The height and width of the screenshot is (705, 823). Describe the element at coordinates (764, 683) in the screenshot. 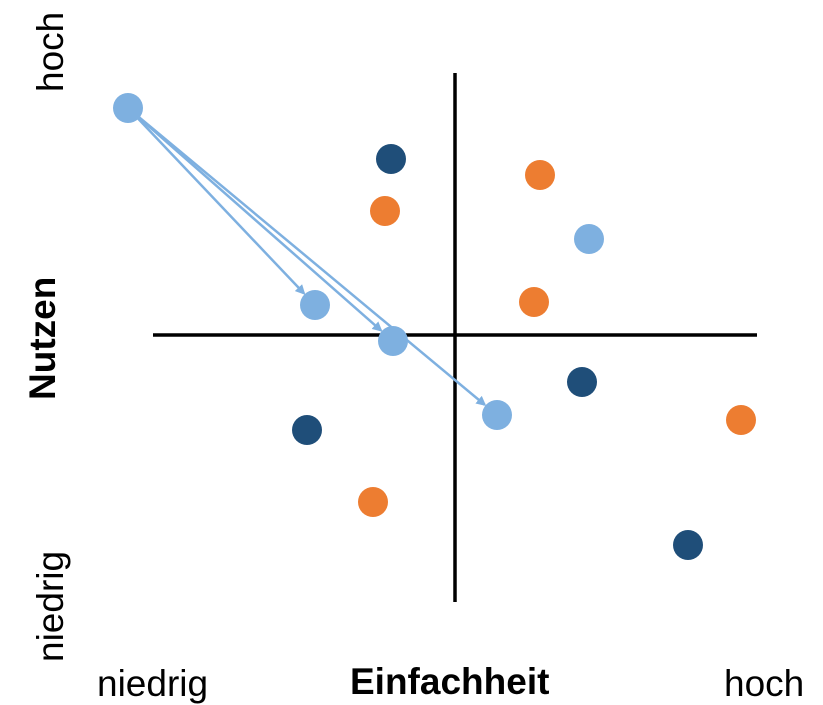

I see `x-axis-high-label: hoch` at that location.